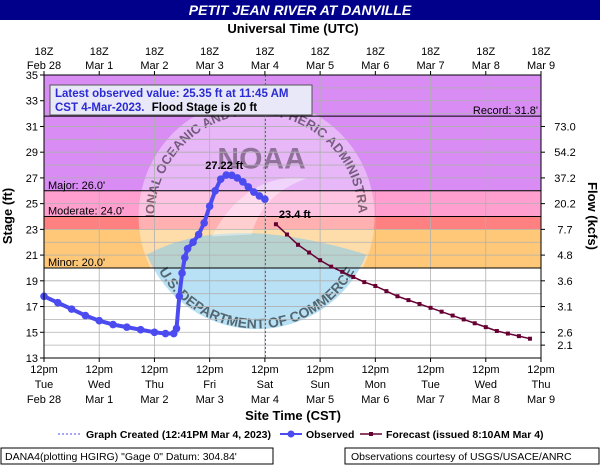 This screenshot has width=600, height=465. I want to click on chart-title: PETIT JEAN RIVER AT DANVILLE, so click(300, 10).